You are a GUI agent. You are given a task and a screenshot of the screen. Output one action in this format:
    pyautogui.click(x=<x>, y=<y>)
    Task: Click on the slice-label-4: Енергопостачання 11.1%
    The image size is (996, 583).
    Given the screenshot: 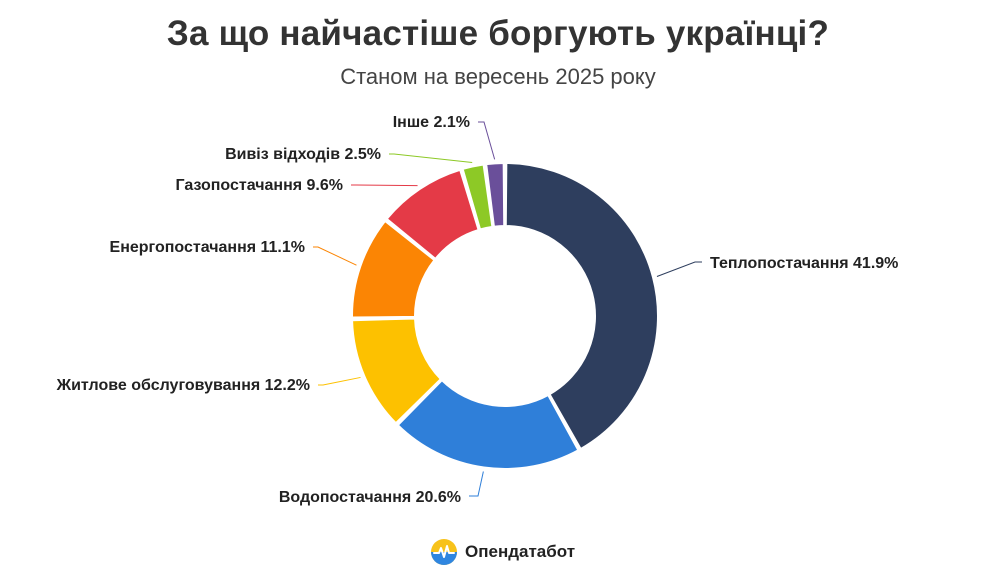 What is the action you would take?
    pyautogui.click(x=207, y=247)
    